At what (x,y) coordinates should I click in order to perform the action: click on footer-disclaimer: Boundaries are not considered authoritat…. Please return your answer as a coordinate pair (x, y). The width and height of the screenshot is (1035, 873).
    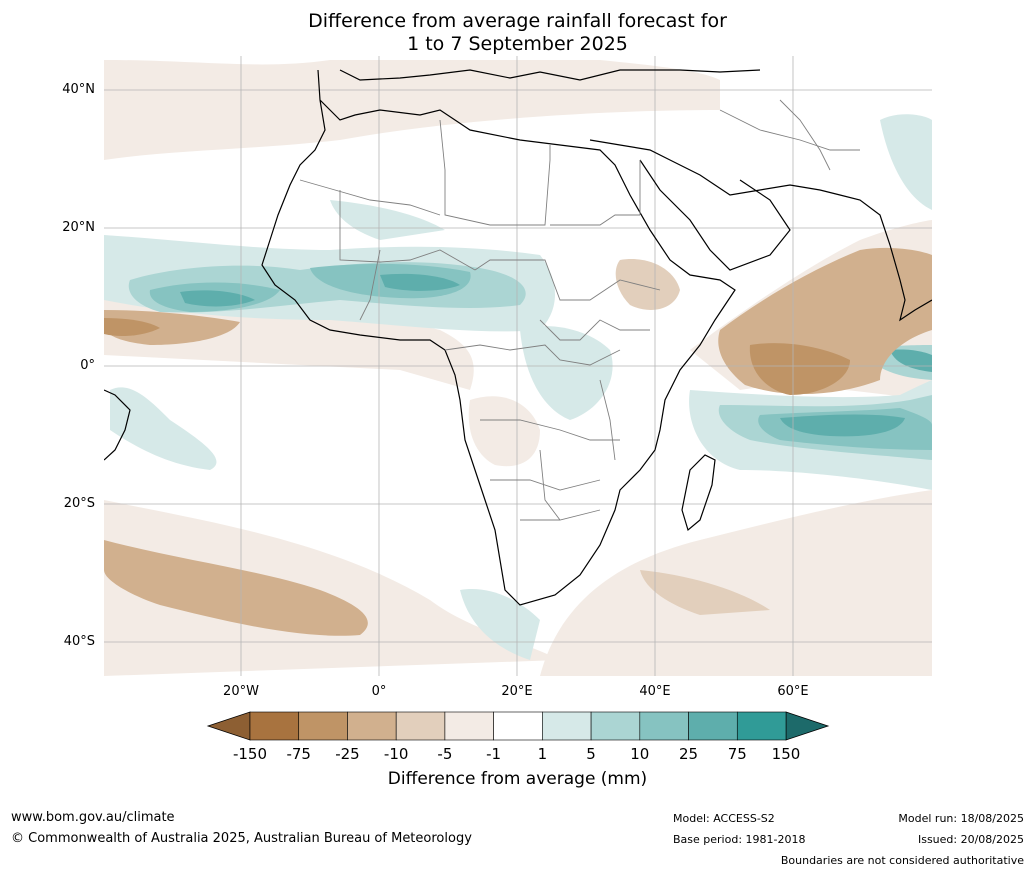
    Looking at the image, I should click on (902, 860).